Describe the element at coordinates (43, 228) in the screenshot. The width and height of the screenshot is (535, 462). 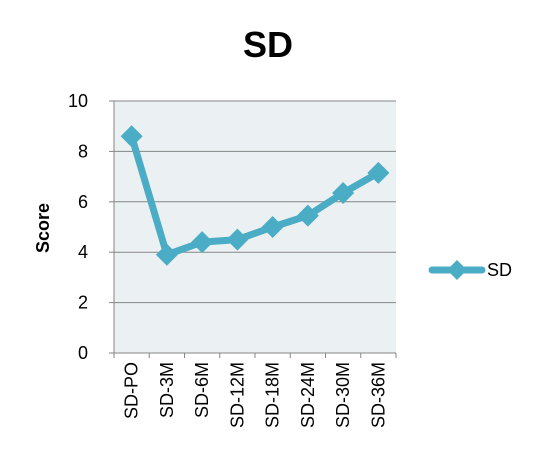
I see `y-axis-label: Score` at that location.